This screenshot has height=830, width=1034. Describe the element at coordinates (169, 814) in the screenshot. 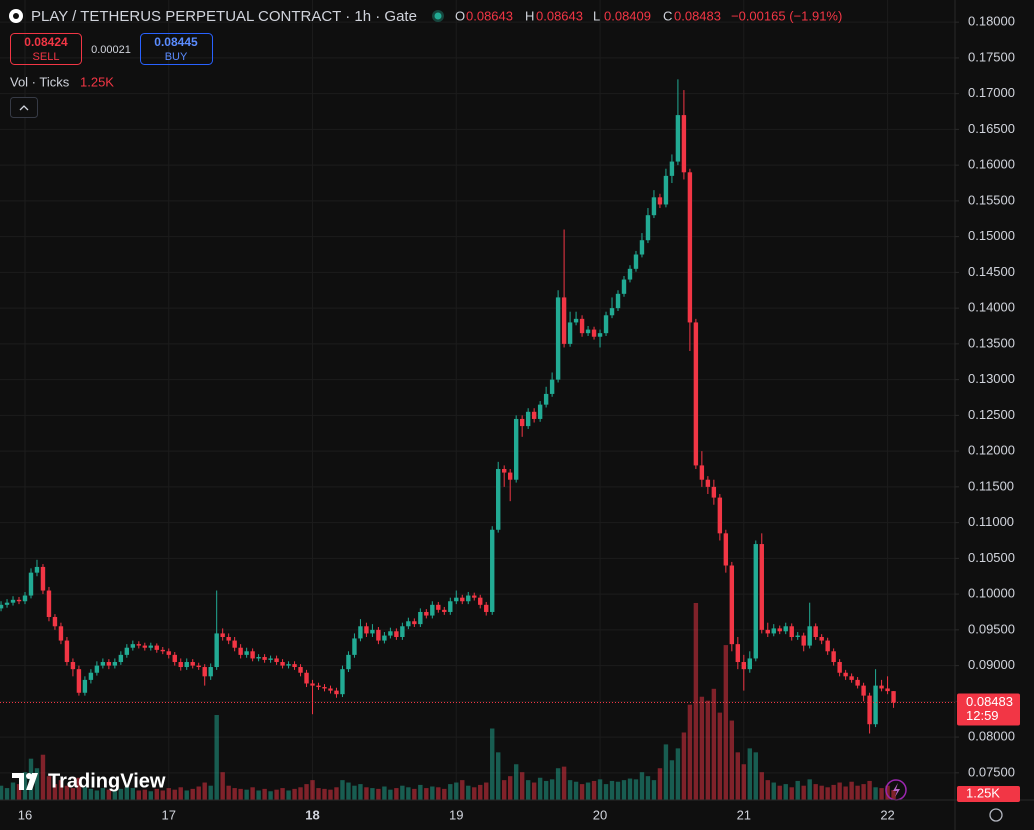

I see `x-tick-label: 17` at that location.